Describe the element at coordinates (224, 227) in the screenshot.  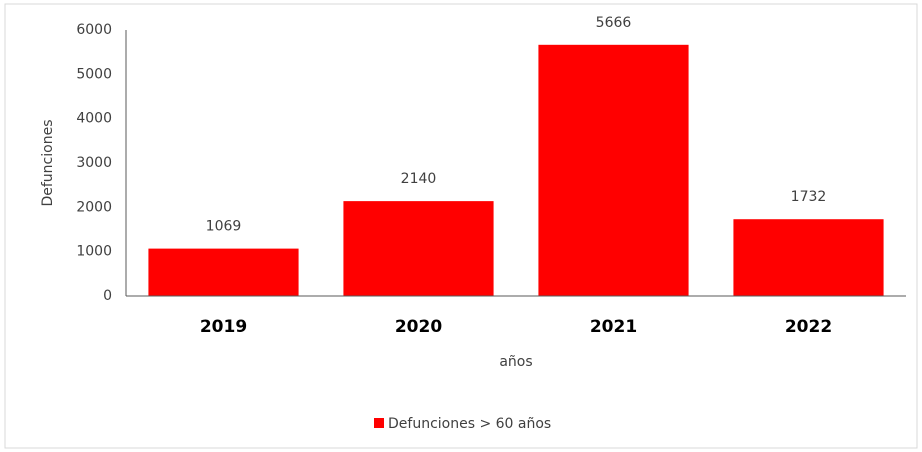
I see `data-label: 1069` at that location.